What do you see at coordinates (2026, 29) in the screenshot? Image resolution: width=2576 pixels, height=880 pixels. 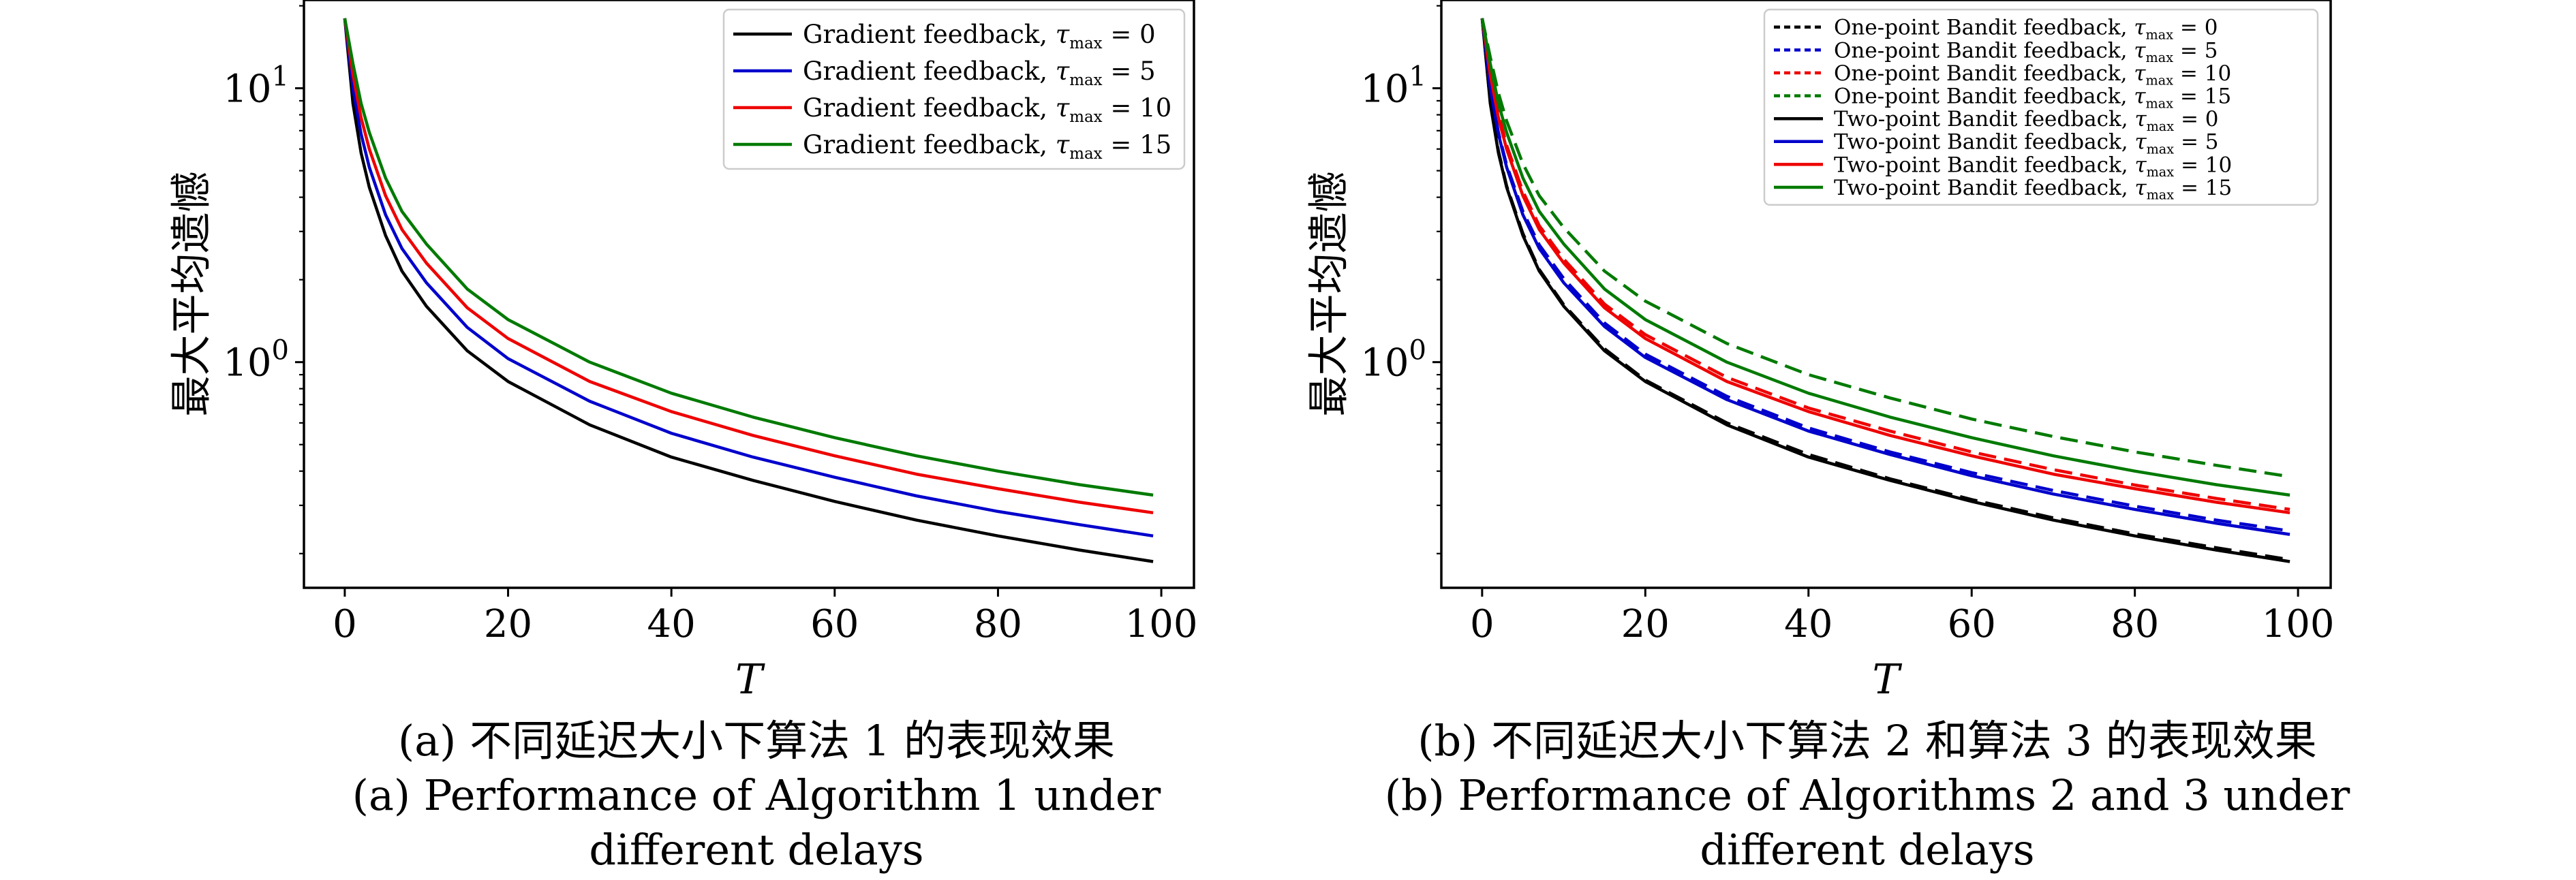 I see `legend-entry: One-point Bandit feedback, τmax = 0` at bounding box center [2026, 29].